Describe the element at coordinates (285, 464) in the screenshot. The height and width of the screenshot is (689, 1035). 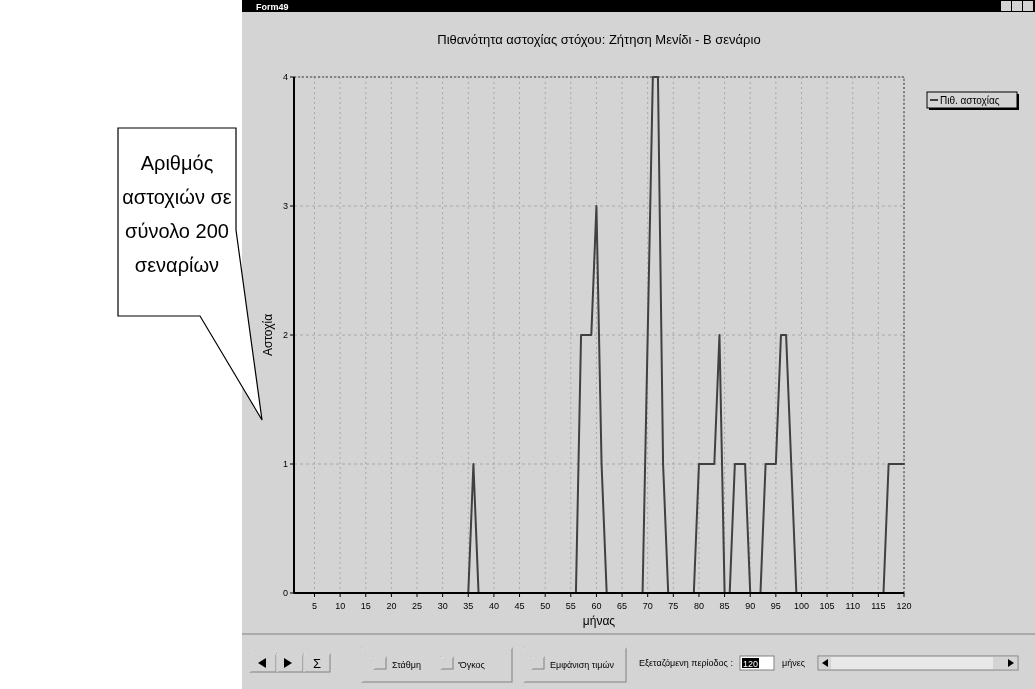
I see `y-tick-label: 1` at that location.